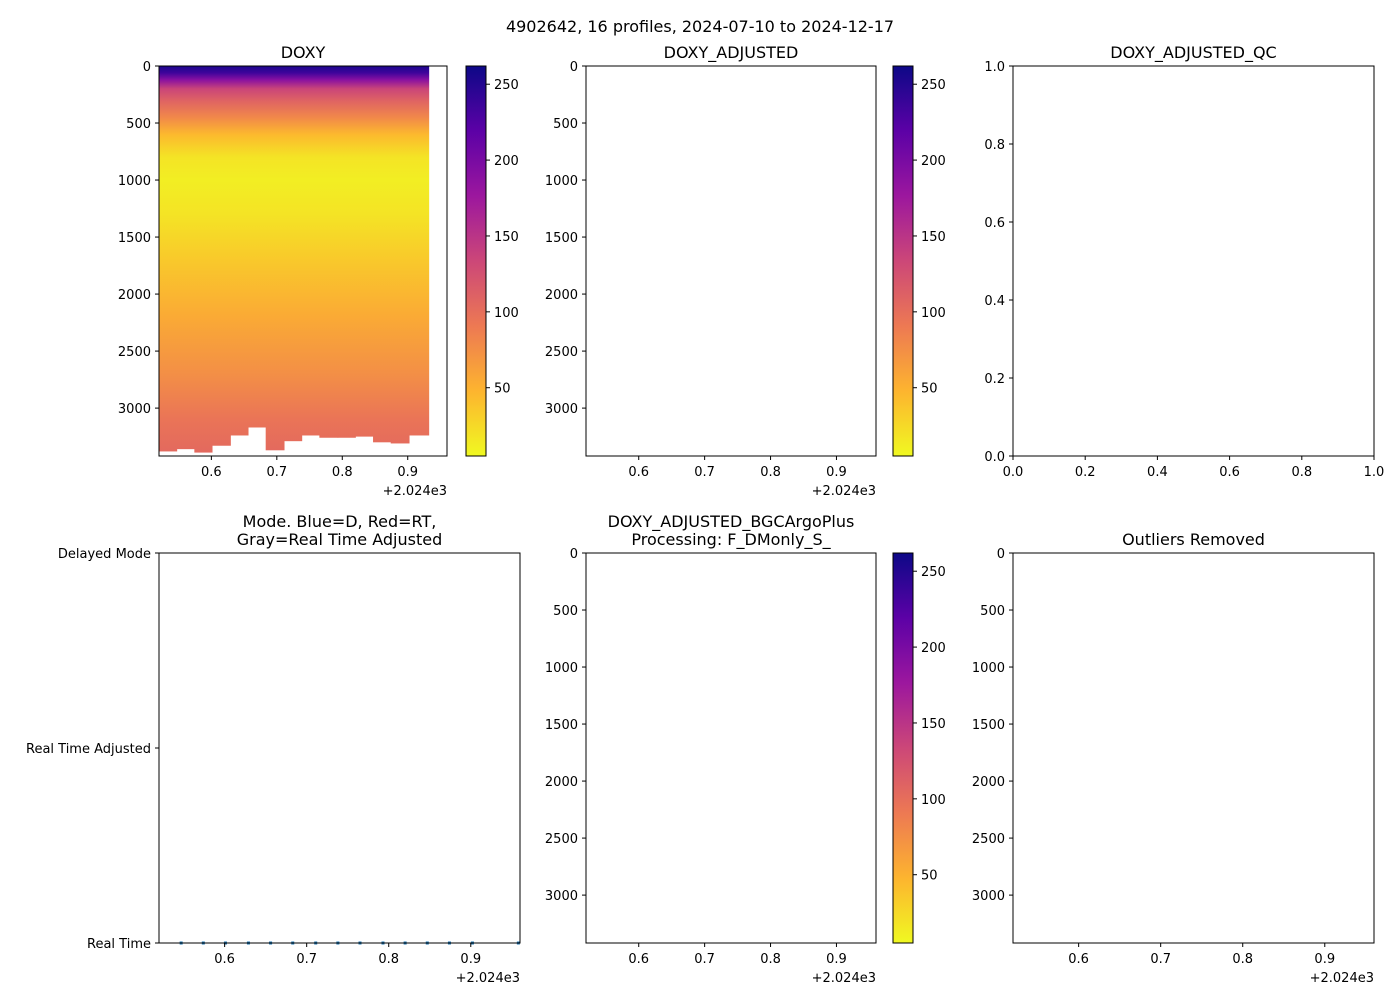 This screenshot has height=1000, width=1400. What do you see at coordinates (340, 539) in the screenshot?
I see `panel-title-line: Gray=Real Time Adjusted` at bounding box center [340, 539].